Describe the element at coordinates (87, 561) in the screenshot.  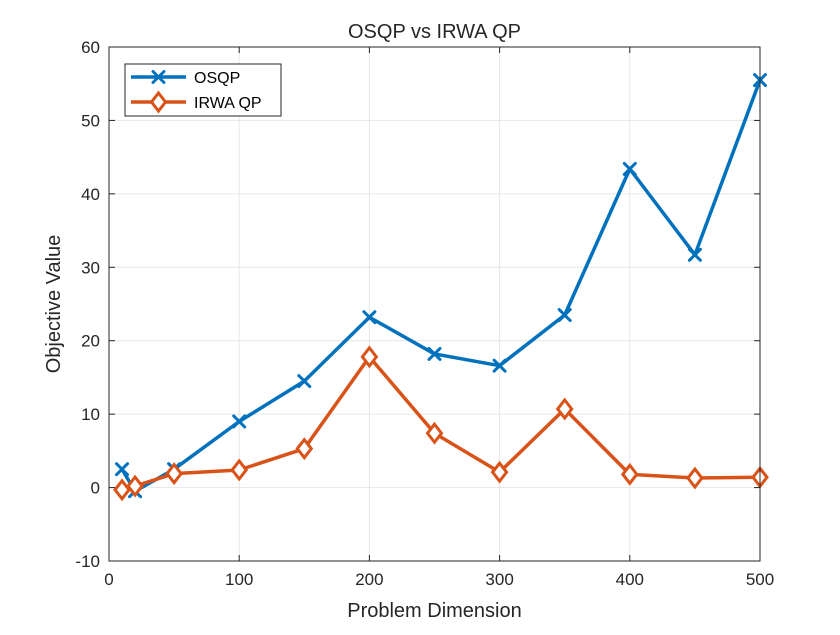
I see `y-tick-label: -10` at that location.